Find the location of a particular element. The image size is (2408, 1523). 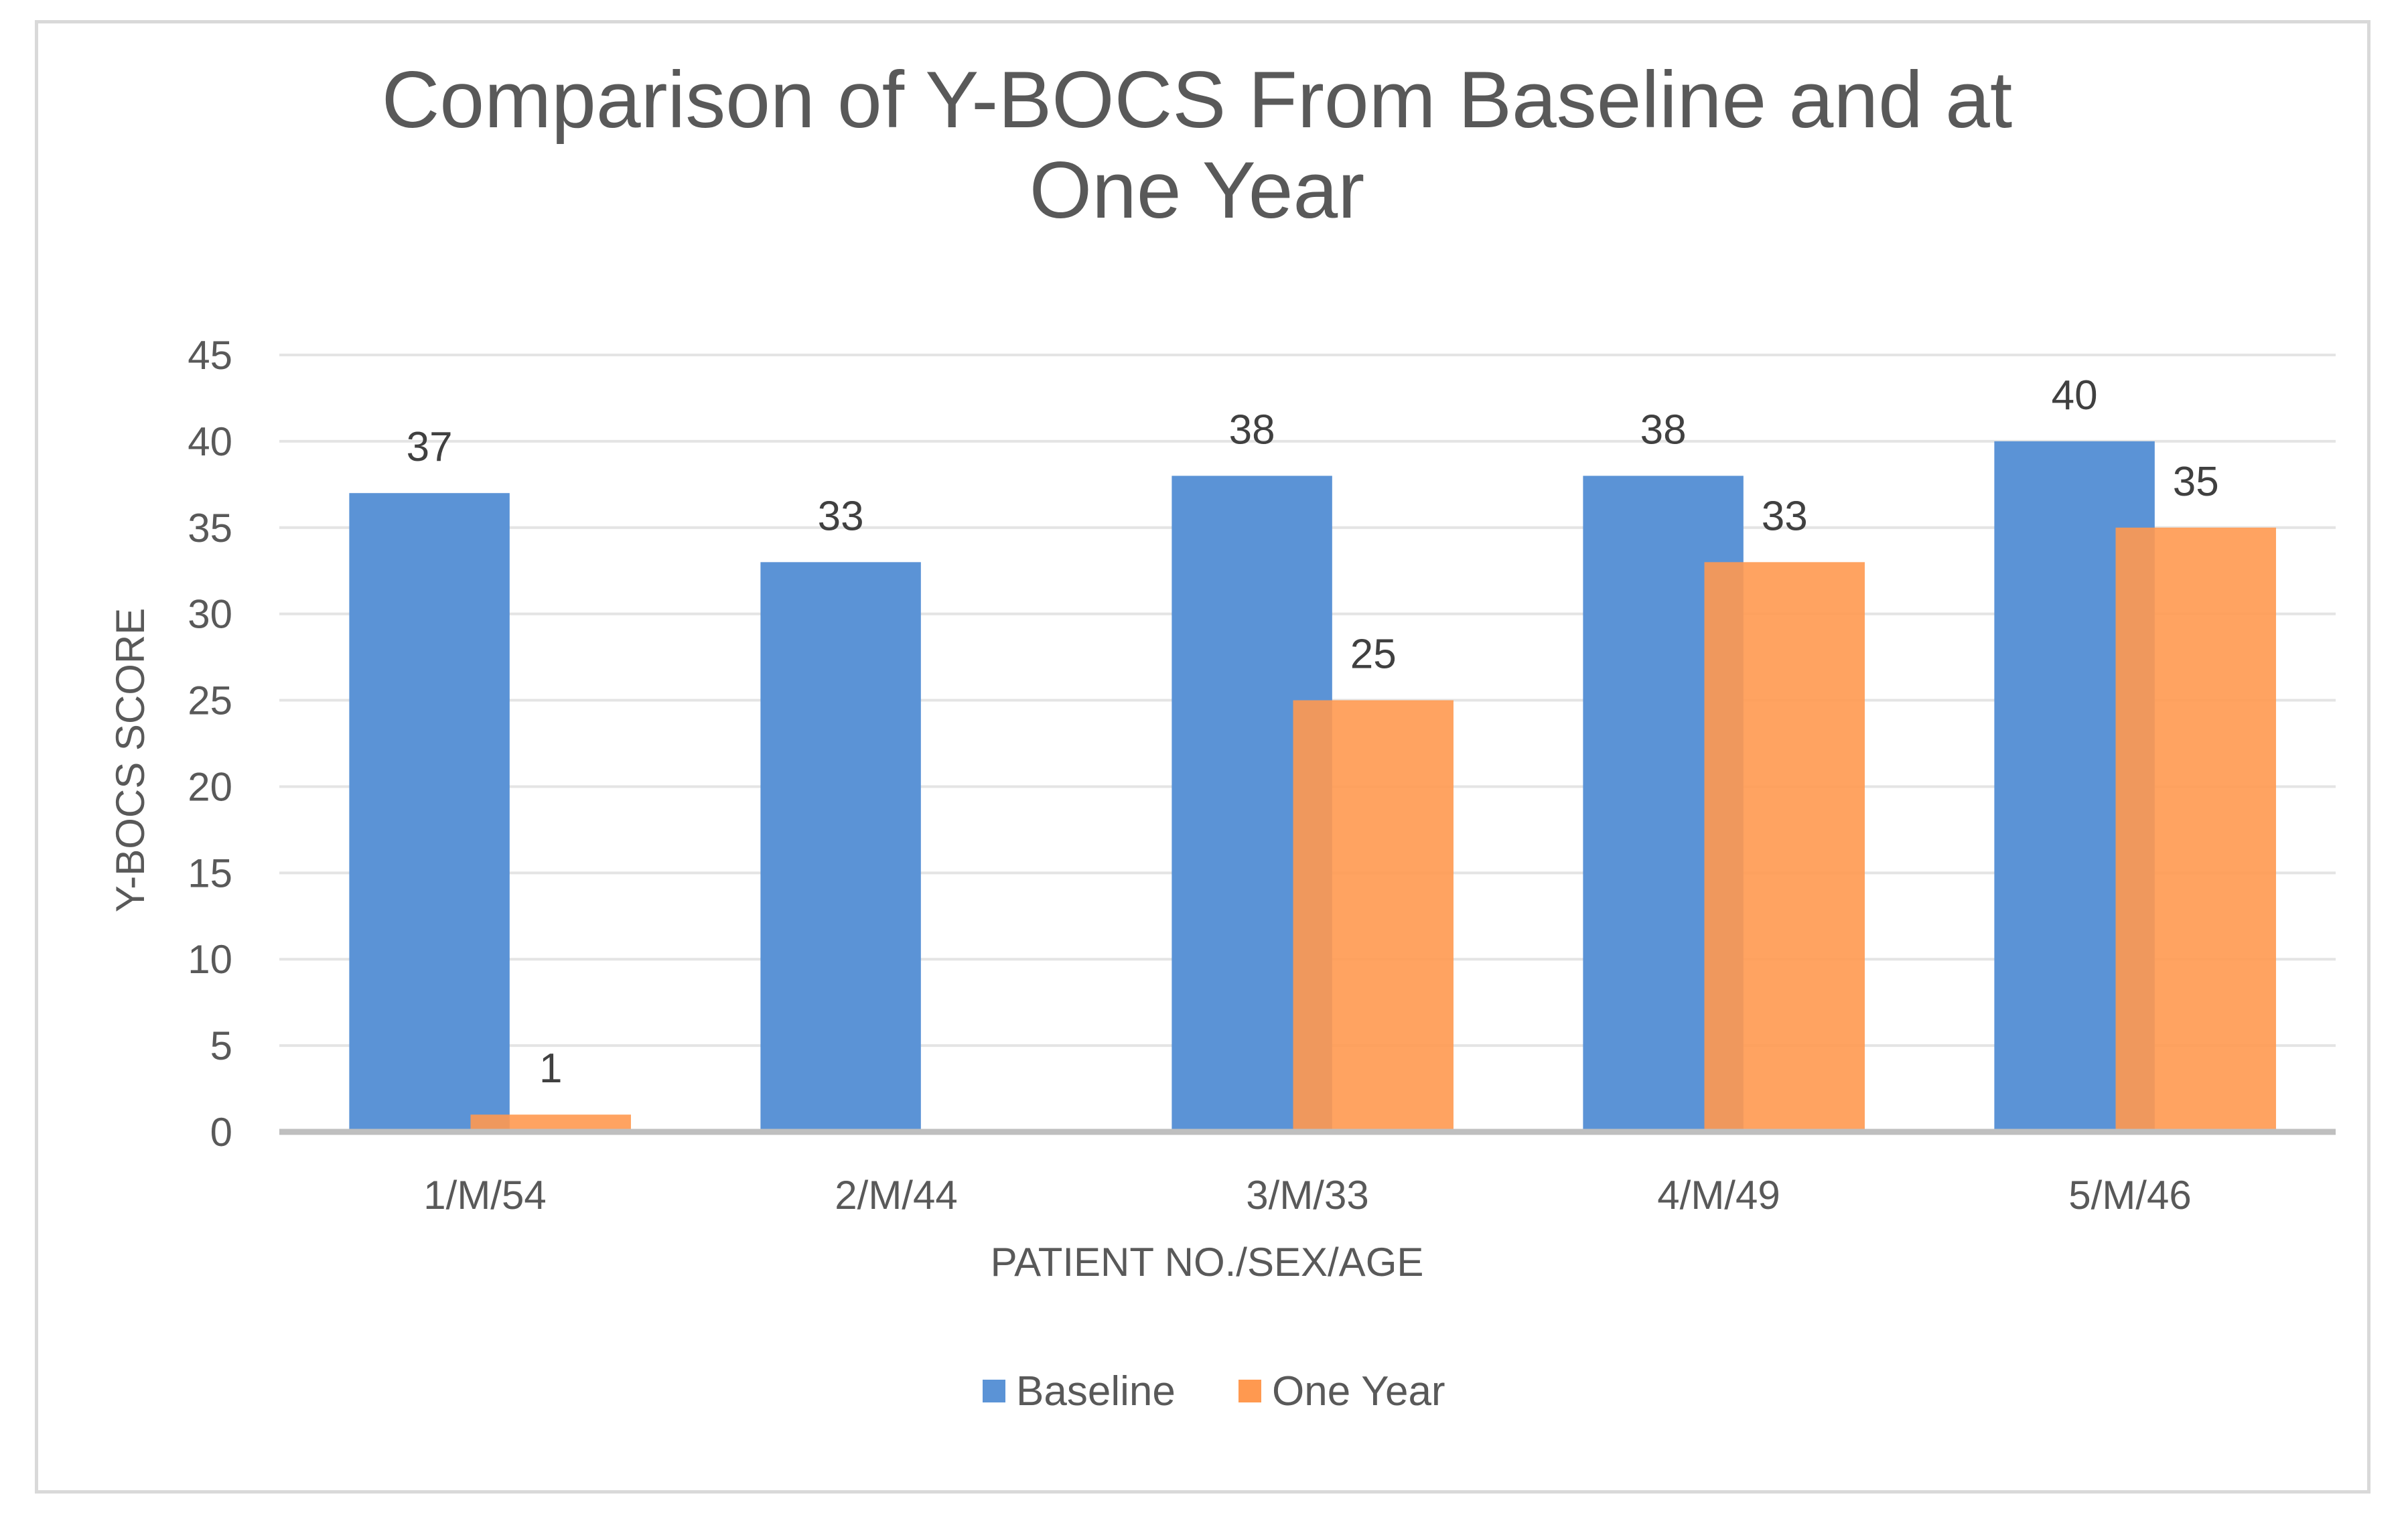

data-label-one-year-4: 35 is located at coordinates (2196, 482).